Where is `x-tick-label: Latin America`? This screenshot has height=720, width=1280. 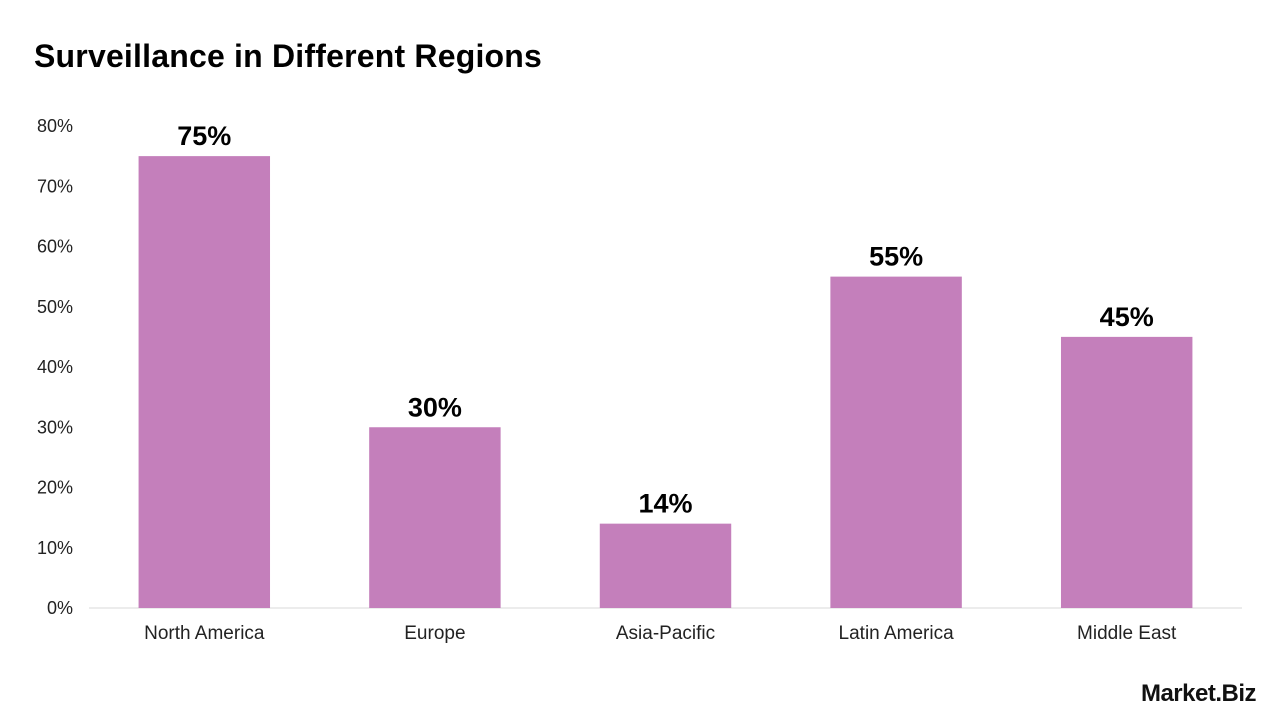
x-tick-label: Latin America is located at coordinates (897, 633).